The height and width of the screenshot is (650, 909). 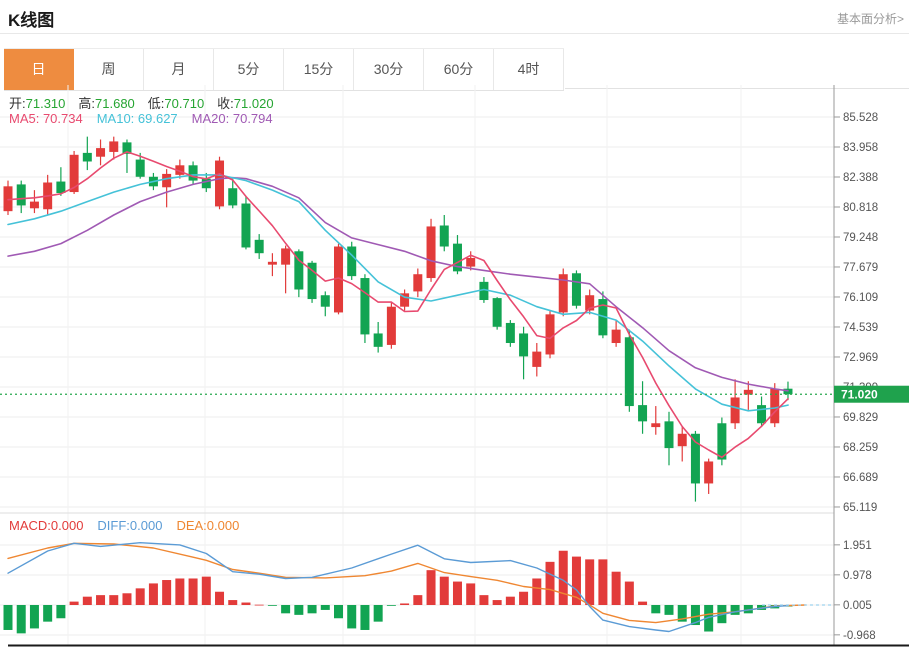 I want to click on interval-tab-1: 周, so click(x=109, y=69).